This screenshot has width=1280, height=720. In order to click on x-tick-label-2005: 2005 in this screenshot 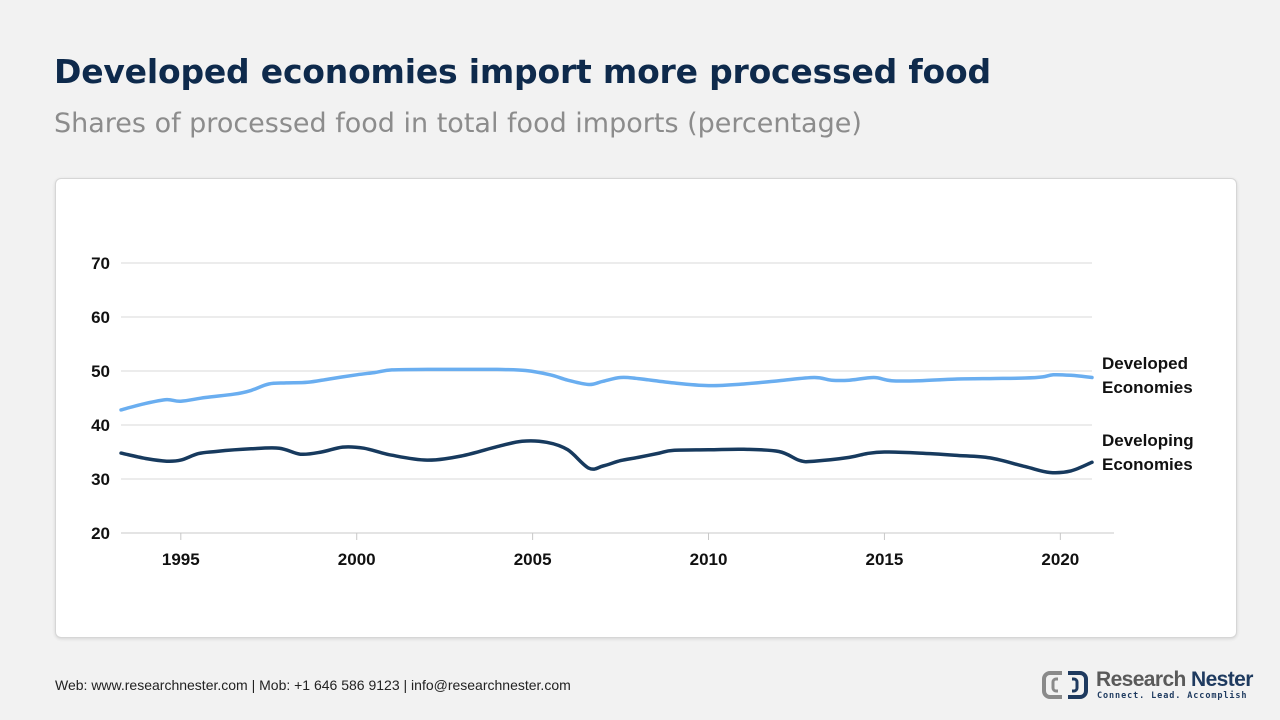, I will do `click(533, 559)`.